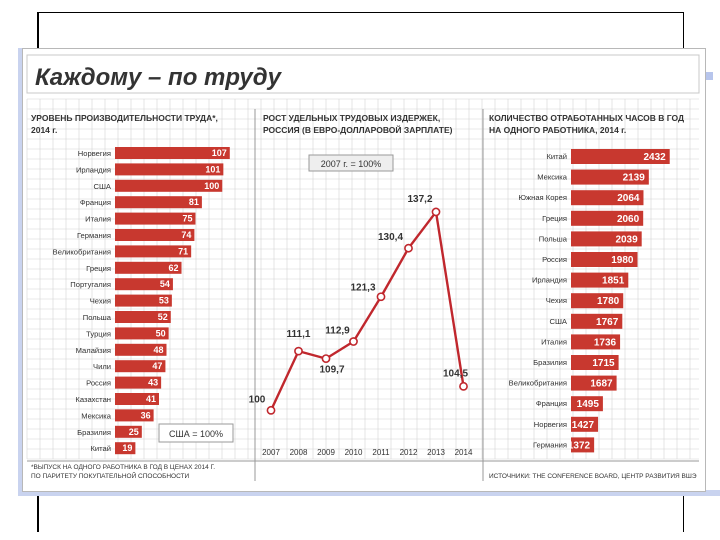 This screenshot has height=540, width=720. I want to click on p3-category-label: Ирландия, so click(549, 280).